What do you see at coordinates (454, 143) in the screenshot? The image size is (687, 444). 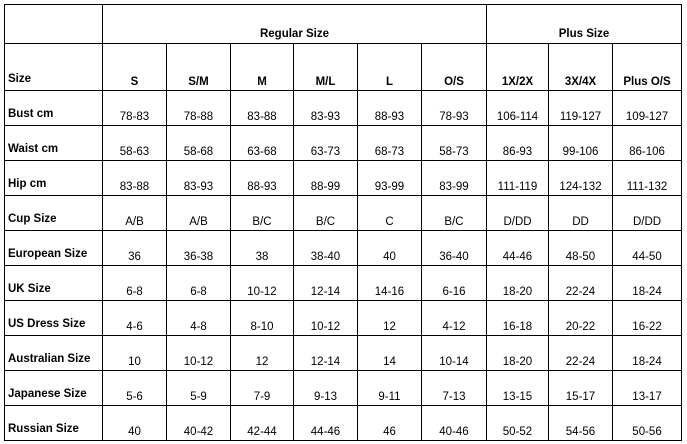 I see `table-cell: 58-73` at bounding box center [454, 143].